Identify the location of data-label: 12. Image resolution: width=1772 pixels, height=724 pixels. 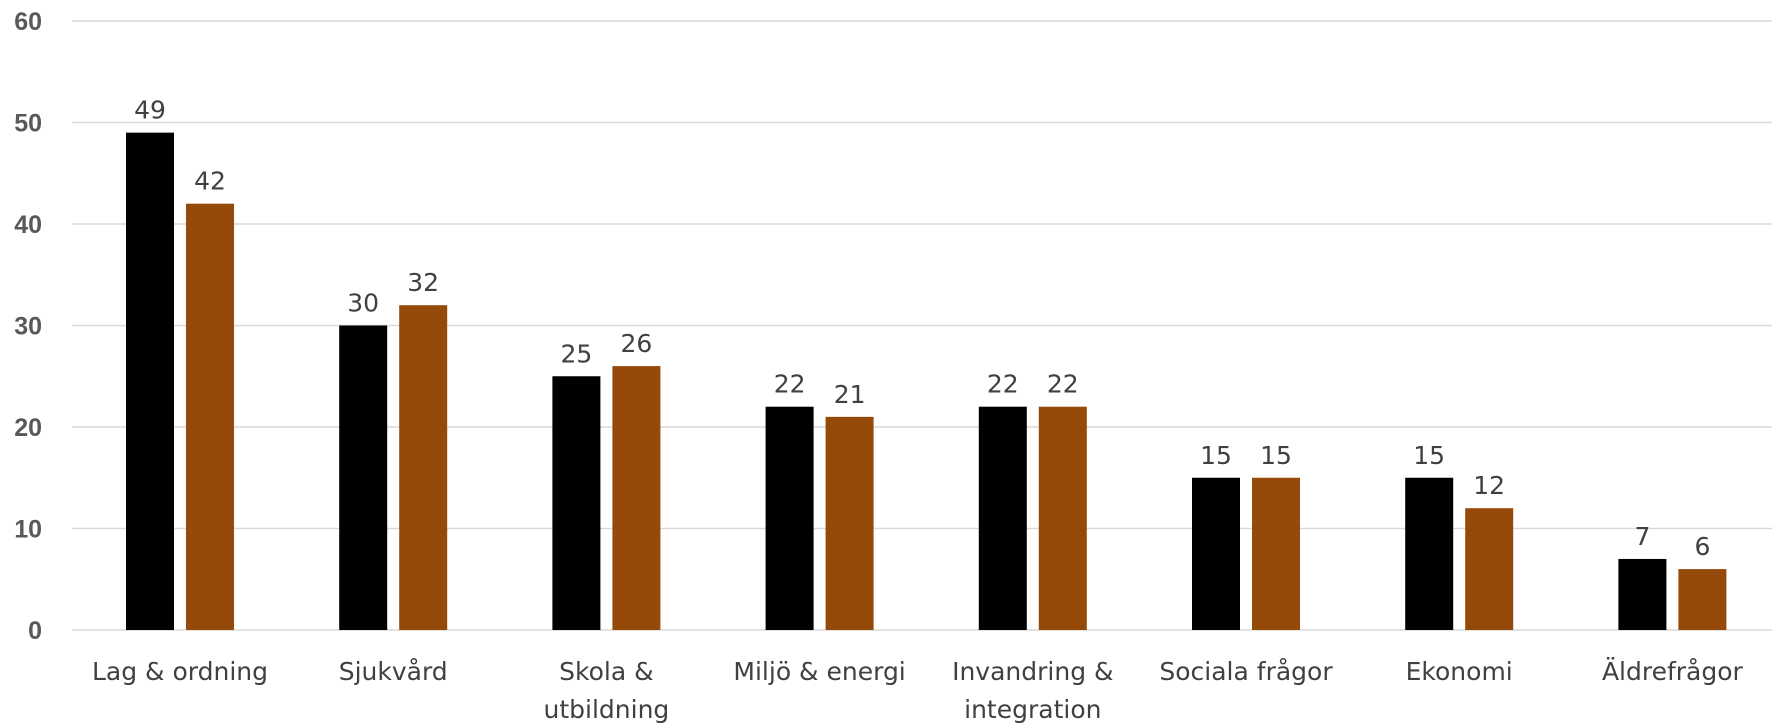
(1489, 485).